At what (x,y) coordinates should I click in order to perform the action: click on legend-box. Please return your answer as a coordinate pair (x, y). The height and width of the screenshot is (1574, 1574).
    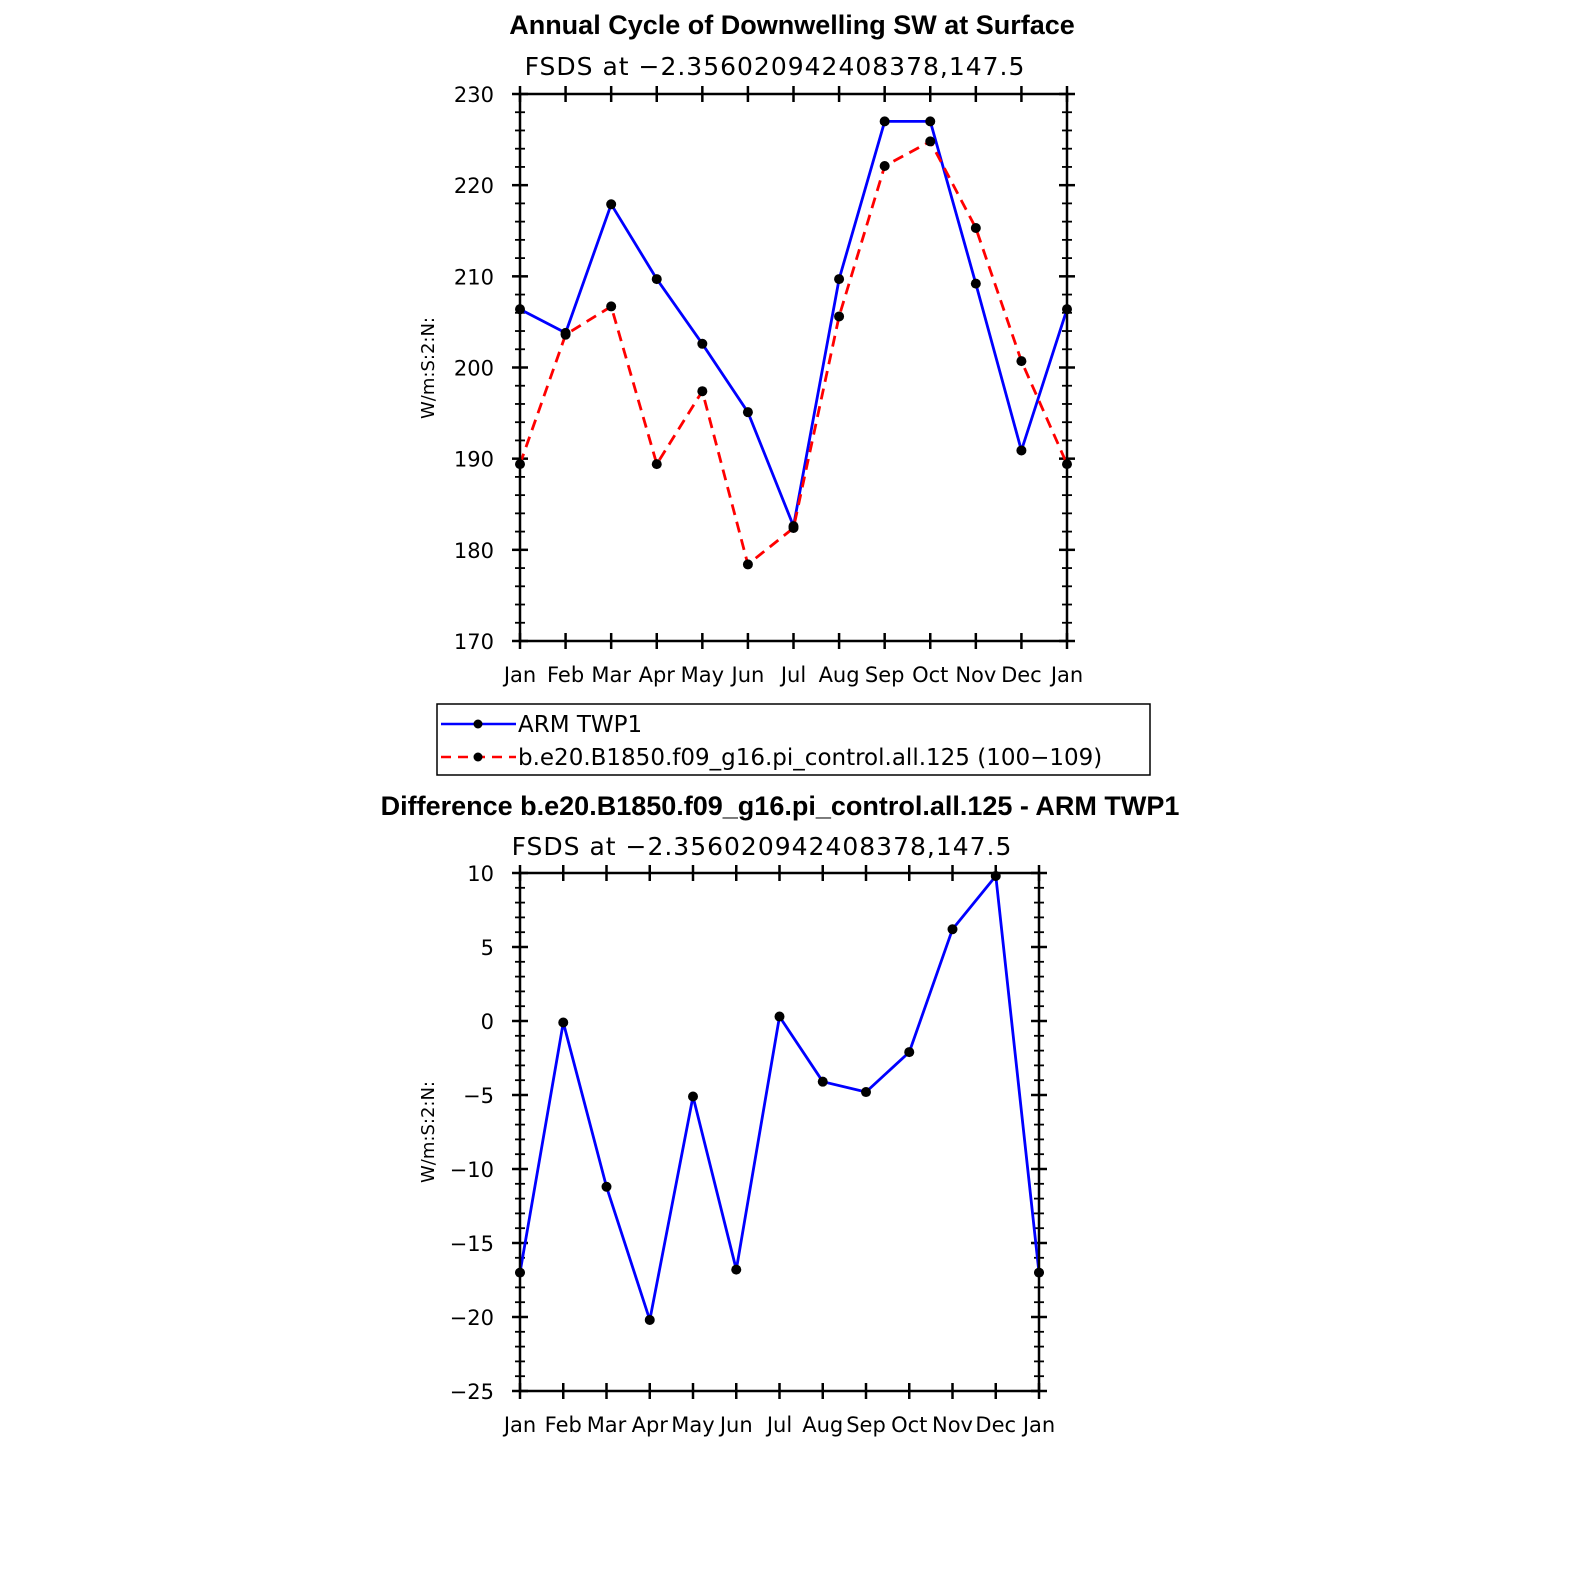
    Looking at the image, I should click on (793, 739).